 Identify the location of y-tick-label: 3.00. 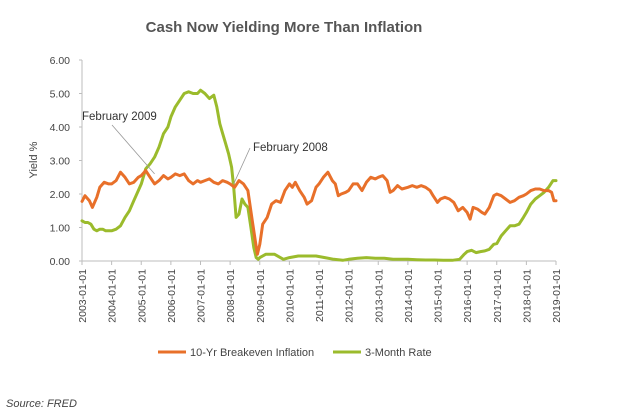
(60, 162).